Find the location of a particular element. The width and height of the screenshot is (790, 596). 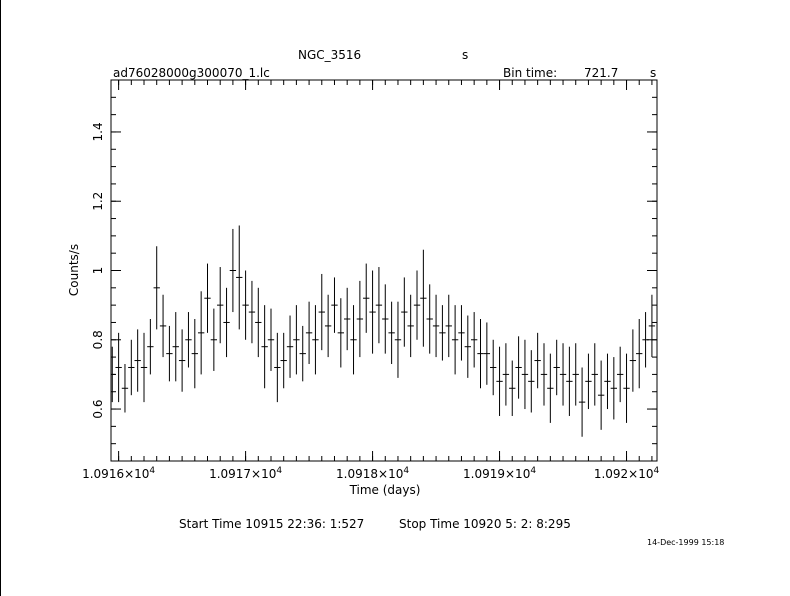

y-tick-labels: 0.6 0.8 1 1.2 1.4 is located at coordinates (98, 270).